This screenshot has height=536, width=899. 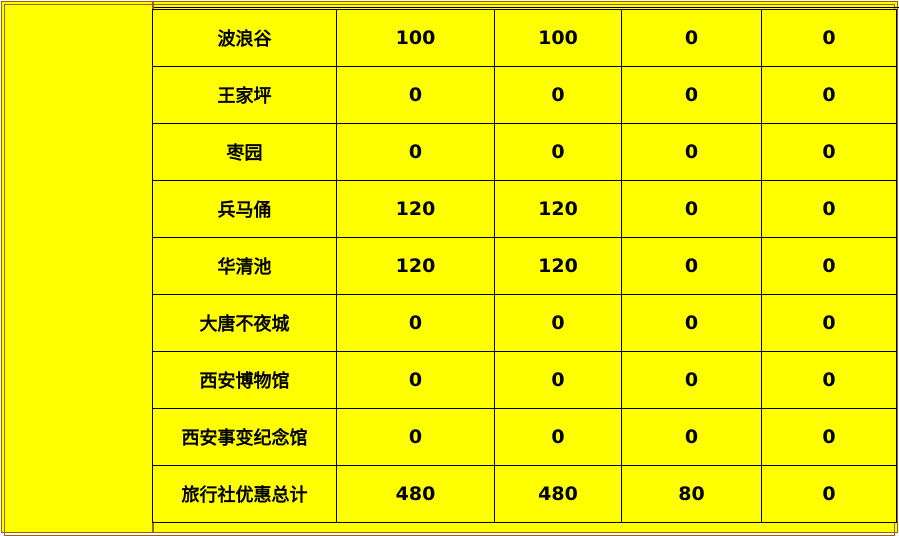 What do you see at coordinates (691, 494) in the screenshot?
I see `value-cell: 80` at bounding box center [691, 494].